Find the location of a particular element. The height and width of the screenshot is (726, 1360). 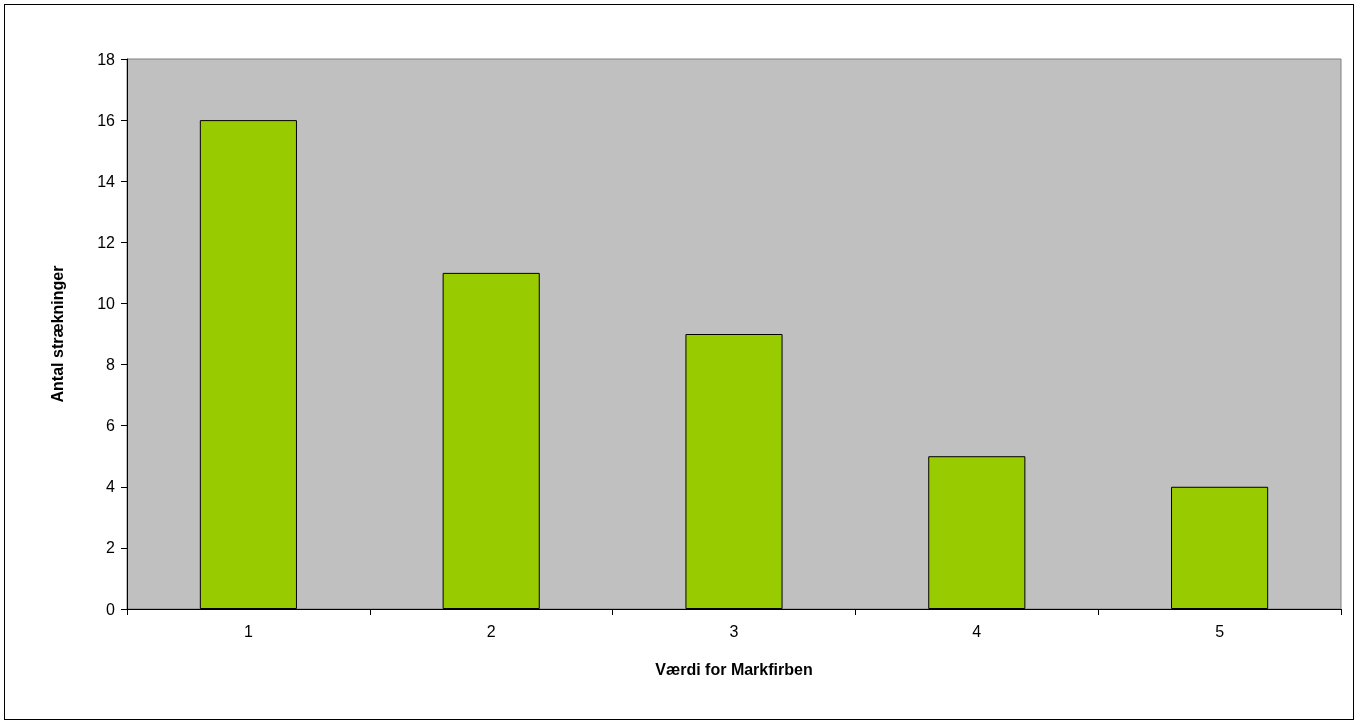

y-tick-label: 18 is located at coordinates (106, 59).